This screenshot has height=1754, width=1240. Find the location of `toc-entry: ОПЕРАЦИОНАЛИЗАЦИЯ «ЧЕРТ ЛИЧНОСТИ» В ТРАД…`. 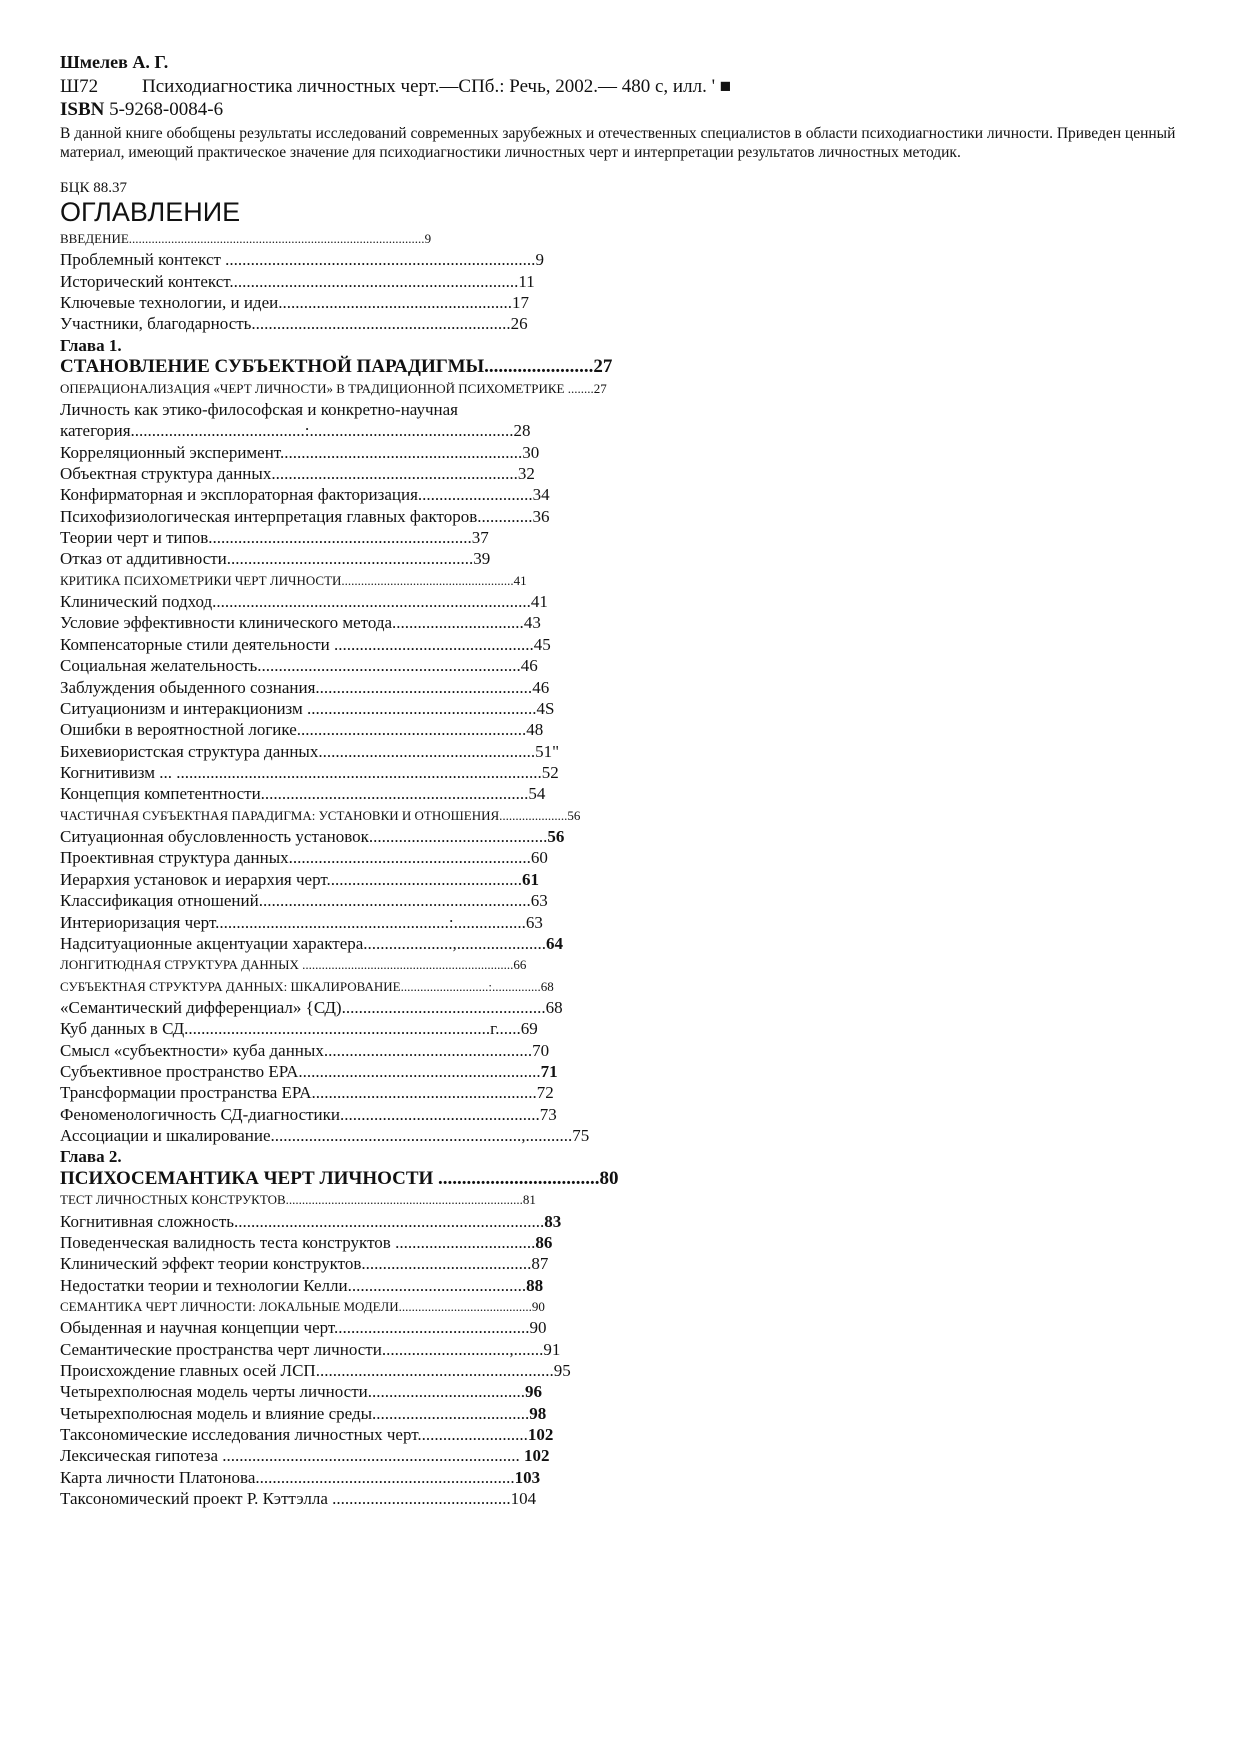

toc-entry: ОПЕРАЦИОНАЛИЗАЦИЯ «ЧЕРТ ЛИЧНОСТИ» В ТРАД… is located at coordinates (339, 388).